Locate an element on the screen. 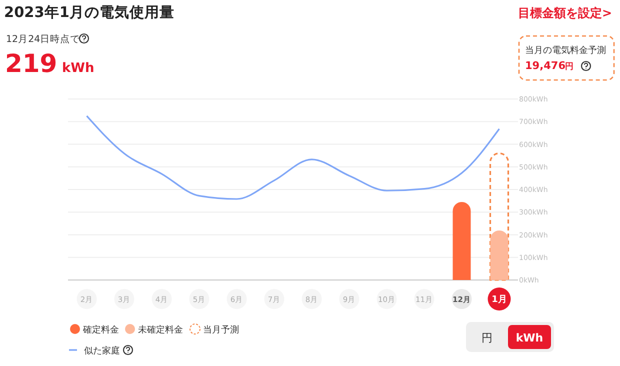 This screenshot has width=620, height=366. text: 19,476 is located at coordinates (545, 66).